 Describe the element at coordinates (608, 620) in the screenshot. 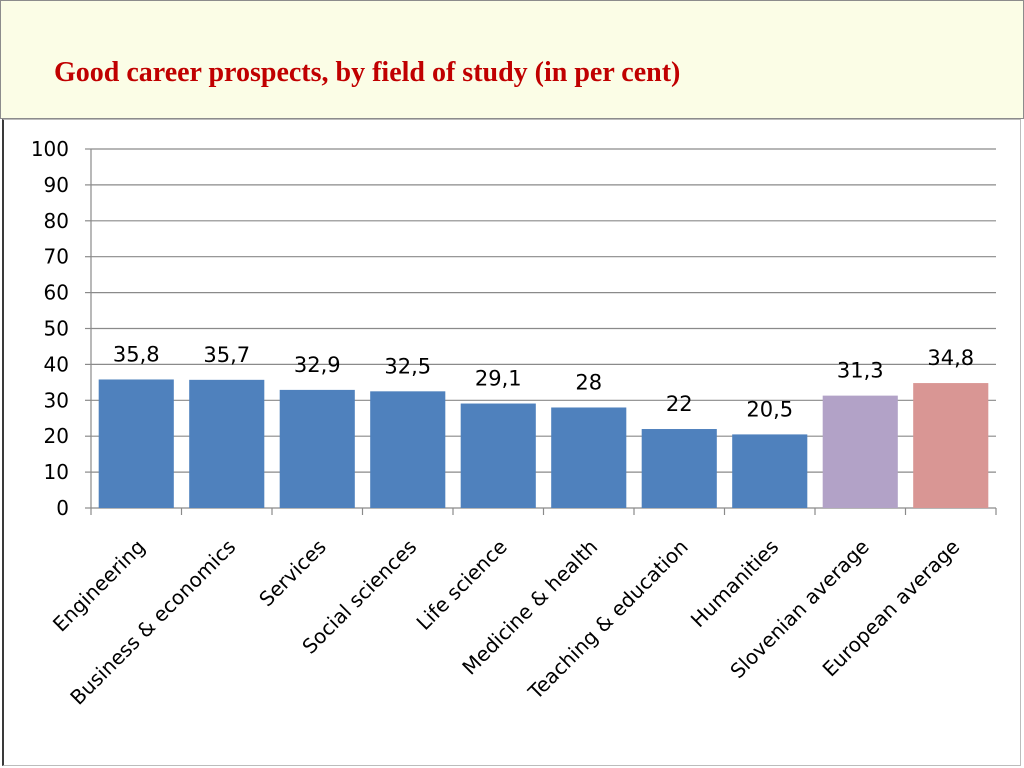

I see `category-label: Teaching & education` at that location.